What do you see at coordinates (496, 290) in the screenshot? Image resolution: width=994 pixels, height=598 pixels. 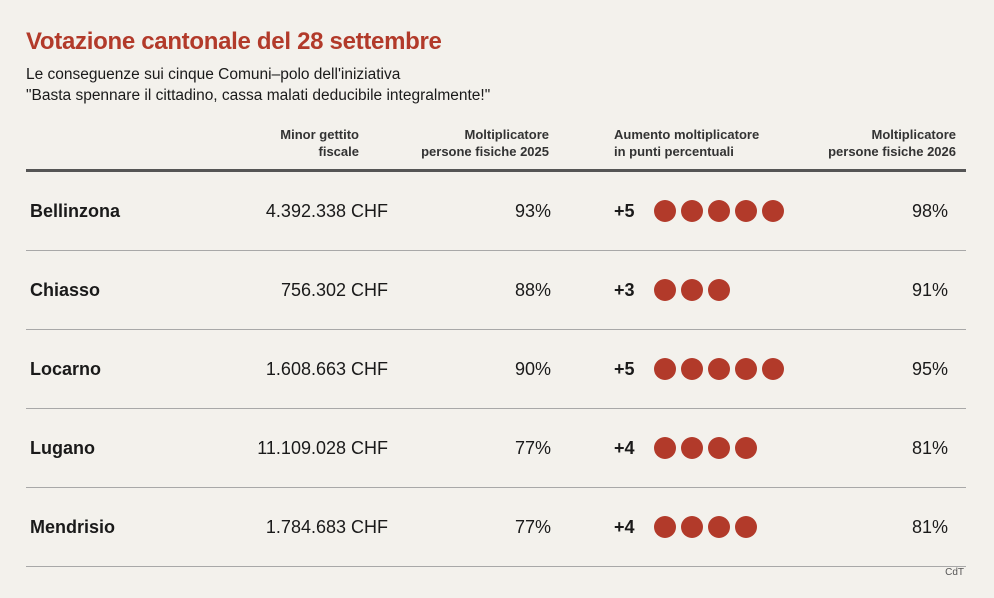 I see `table-row: Chiasso 756.302 CHF 88% +3 91%` at bounding box center [496, 290].